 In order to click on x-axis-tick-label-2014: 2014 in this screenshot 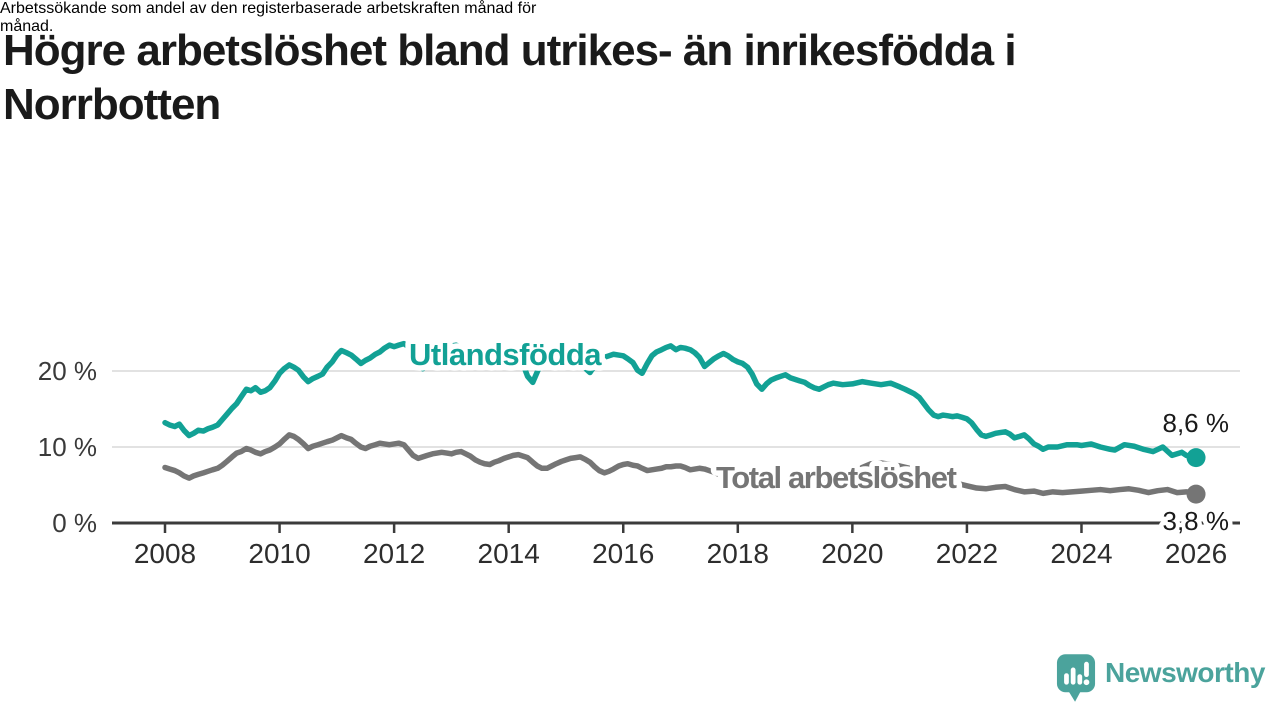, I will do `click(509, 553)`.